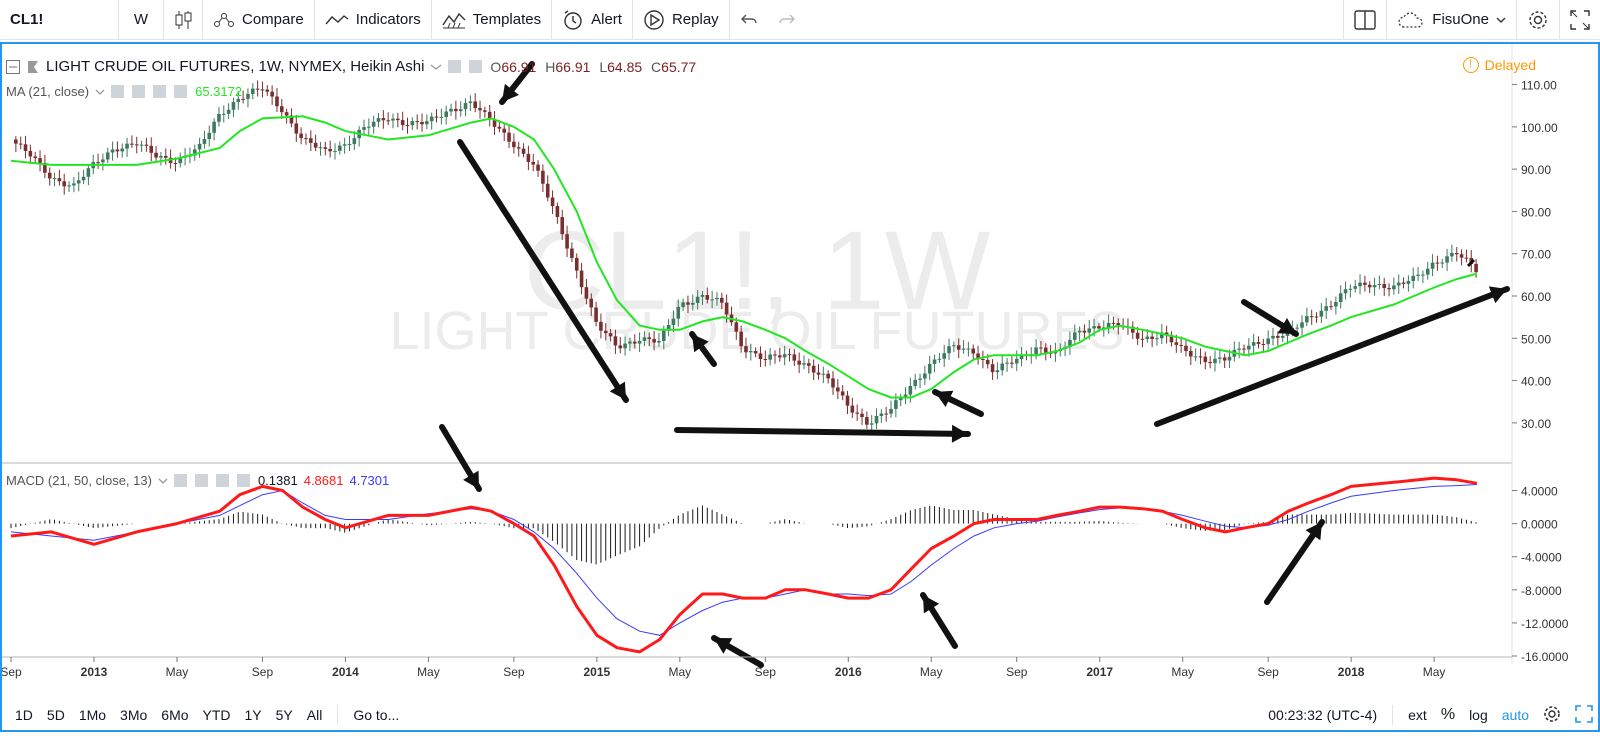 The height and width of the screenshot is (737, 1600). I want to click on range-all: All, so click(314, 715).